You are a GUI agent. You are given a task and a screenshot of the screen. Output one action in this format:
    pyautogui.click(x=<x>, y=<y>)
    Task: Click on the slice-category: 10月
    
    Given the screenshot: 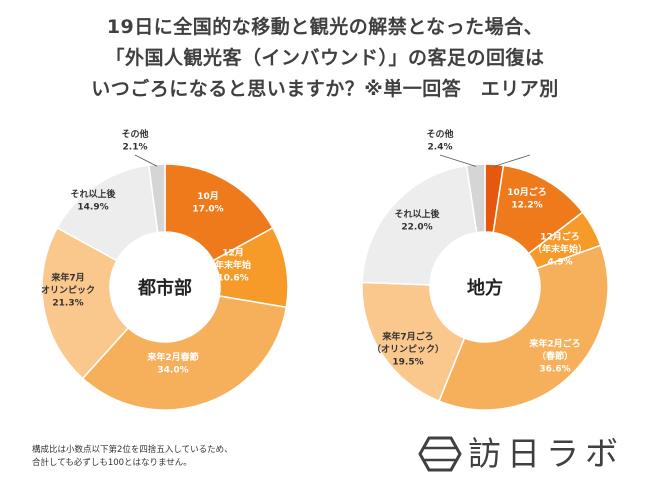 What is the action you would take?
    pyautogui.click(x=208, y=196)
    